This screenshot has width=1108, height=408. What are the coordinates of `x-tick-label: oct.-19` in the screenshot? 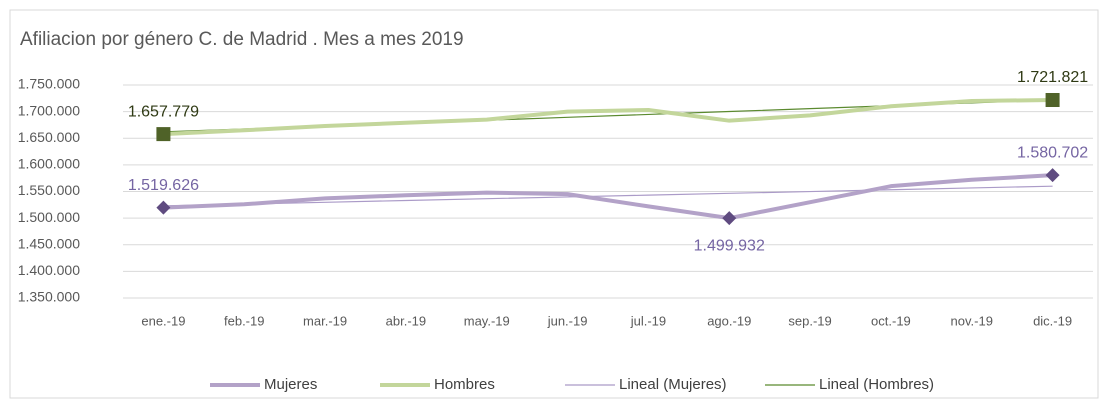 It's located at (891, 320).